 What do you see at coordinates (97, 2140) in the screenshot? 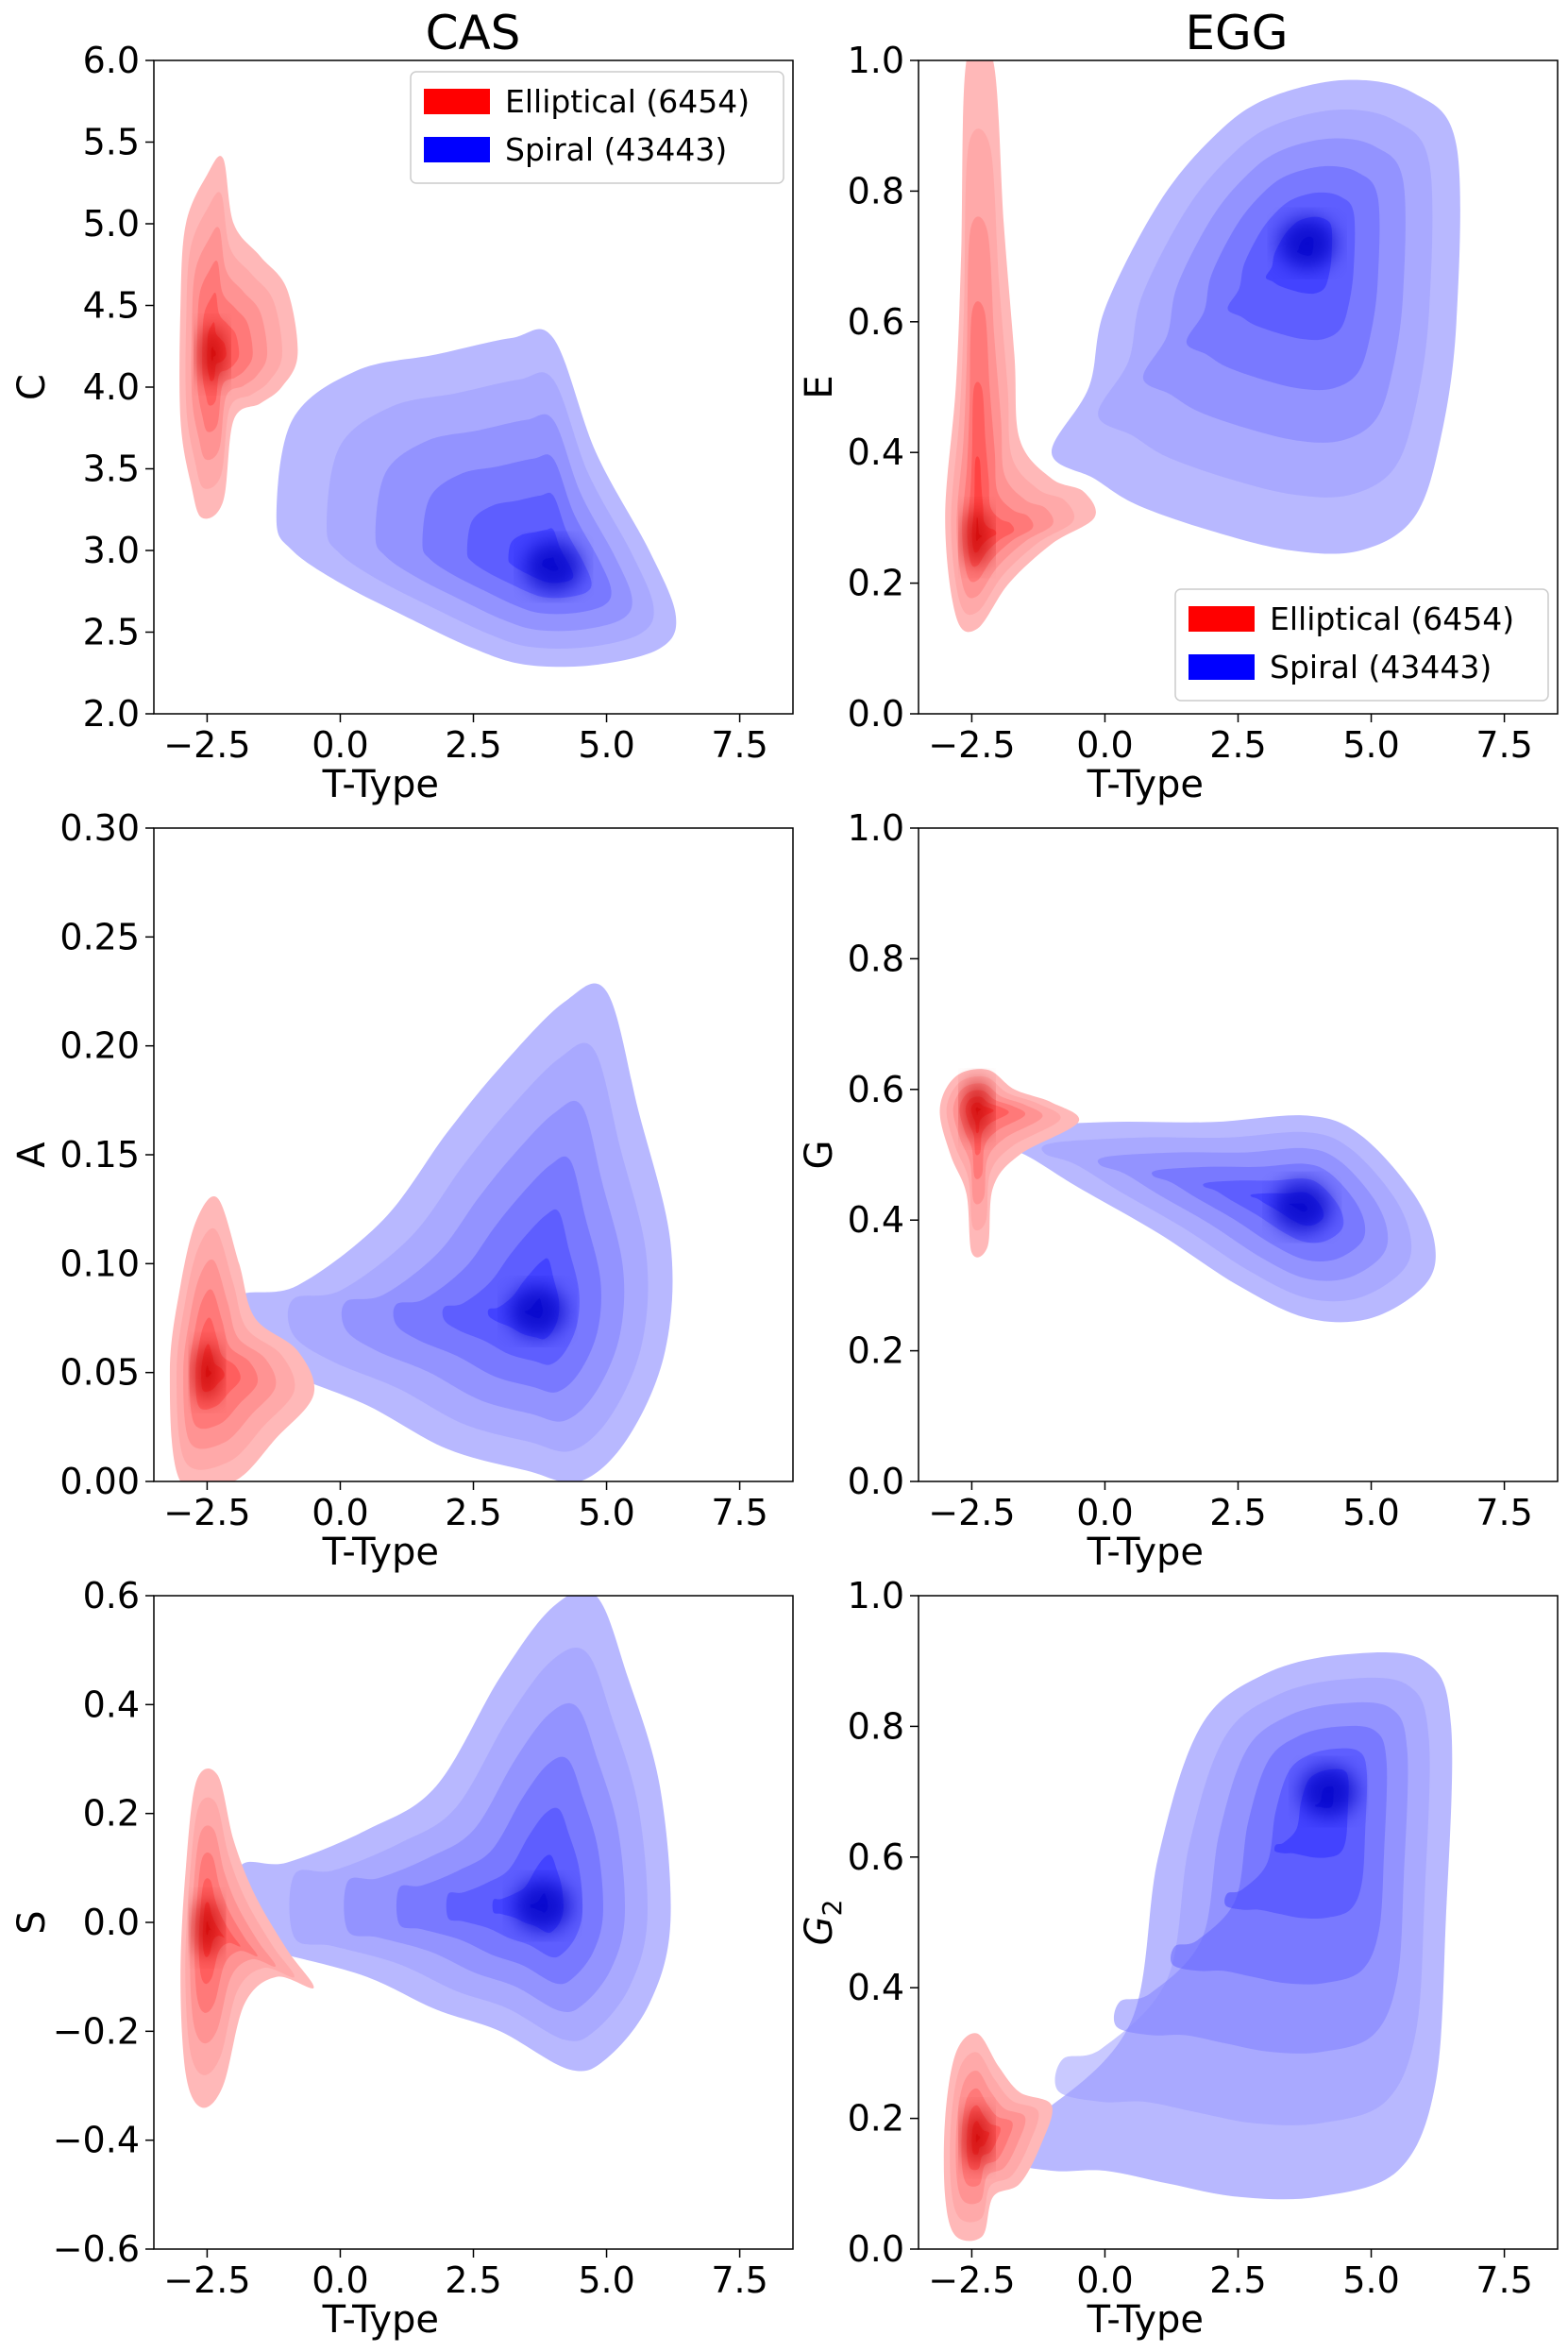
I see `y-tick-label: −0.4` at bounding box center [97, 2140].